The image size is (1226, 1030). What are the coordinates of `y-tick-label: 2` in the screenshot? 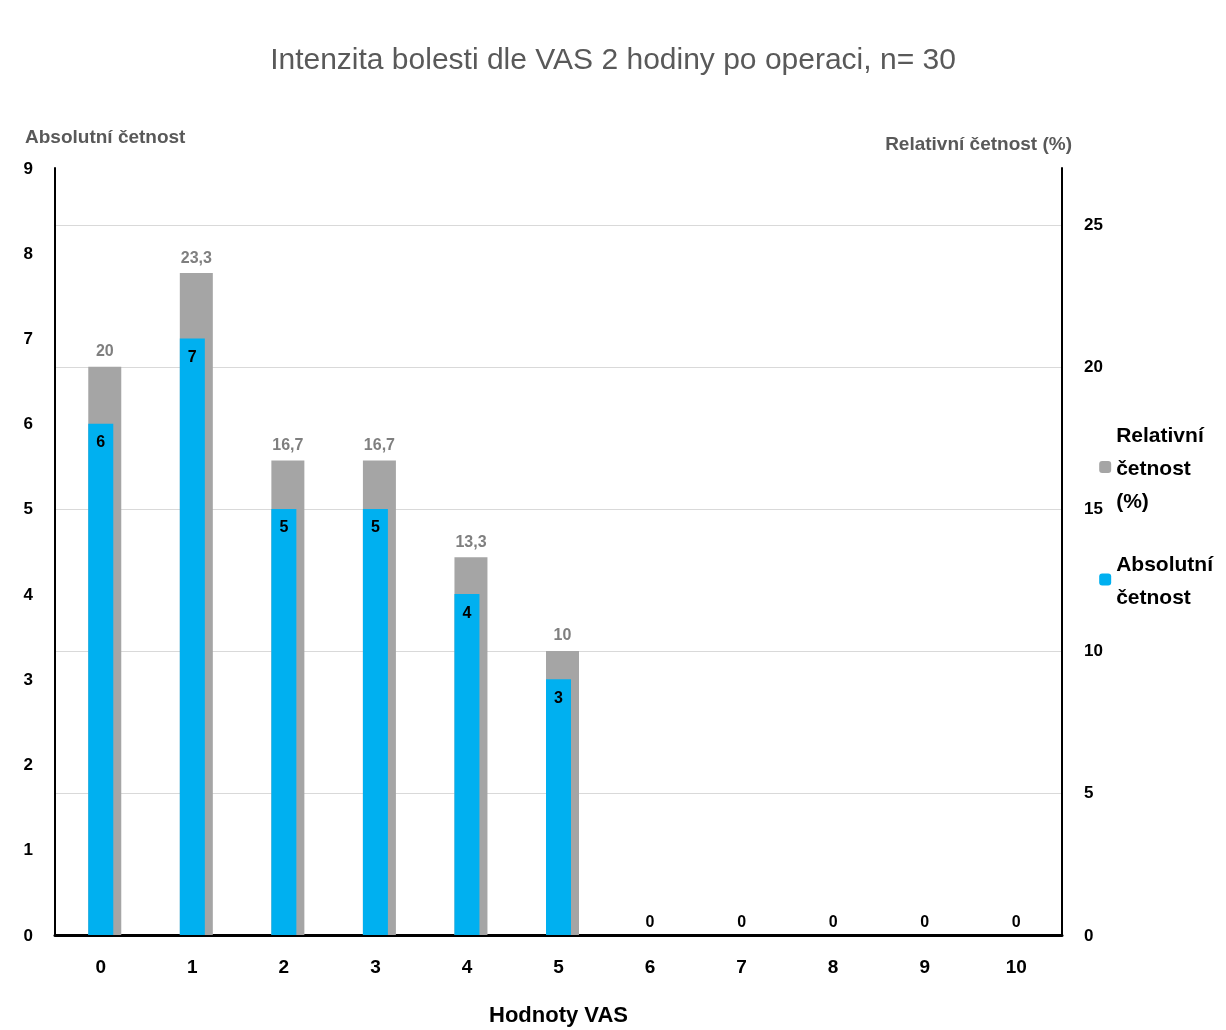 It's located at (28, 765).